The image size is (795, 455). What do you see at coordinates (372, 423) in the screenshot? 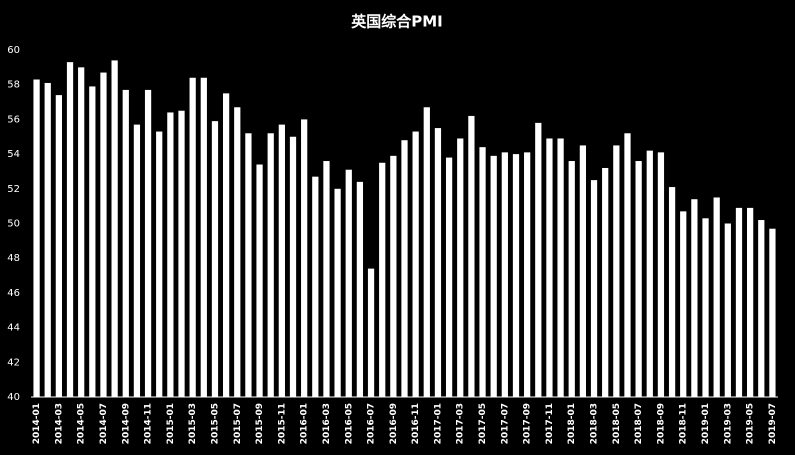
I see `x-tick-label: 2016-07` at bounding box center [372, 423].